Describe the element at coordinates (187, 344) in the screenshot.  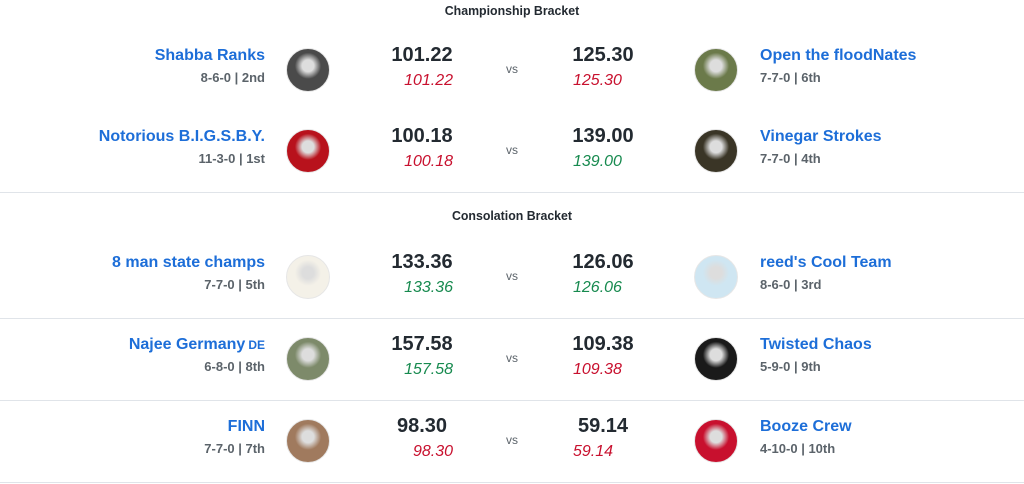
I see `team-link: Najee Germany` at that location.